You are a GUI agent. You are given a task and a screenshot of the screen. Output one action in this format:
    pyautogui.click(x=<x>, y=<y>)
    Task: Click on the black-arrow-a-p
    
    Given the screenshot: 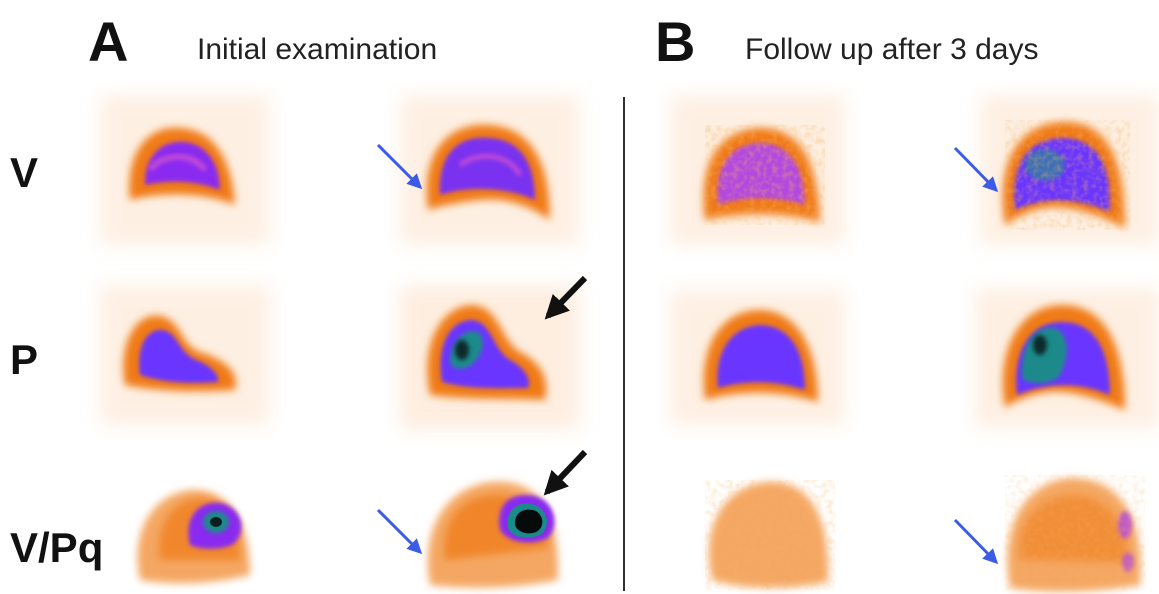 What is the action you would take?
    pyautogui.click(x=566, y=297)
    